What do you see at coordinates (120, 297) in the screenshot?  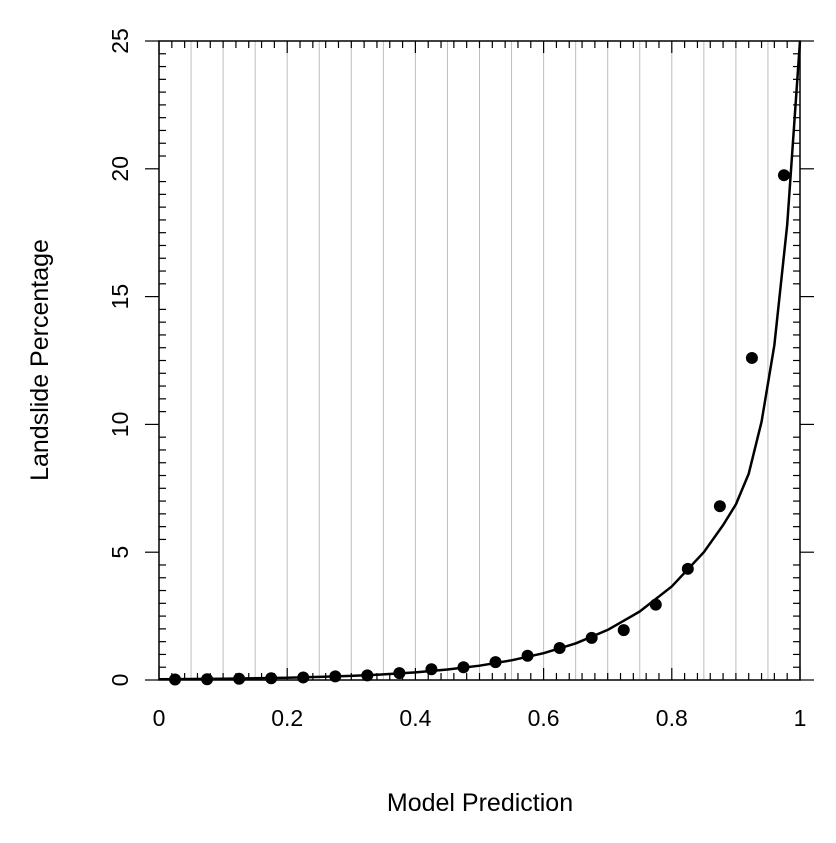 I see `y-tick-label: 15` at bounding box center [120, 297].